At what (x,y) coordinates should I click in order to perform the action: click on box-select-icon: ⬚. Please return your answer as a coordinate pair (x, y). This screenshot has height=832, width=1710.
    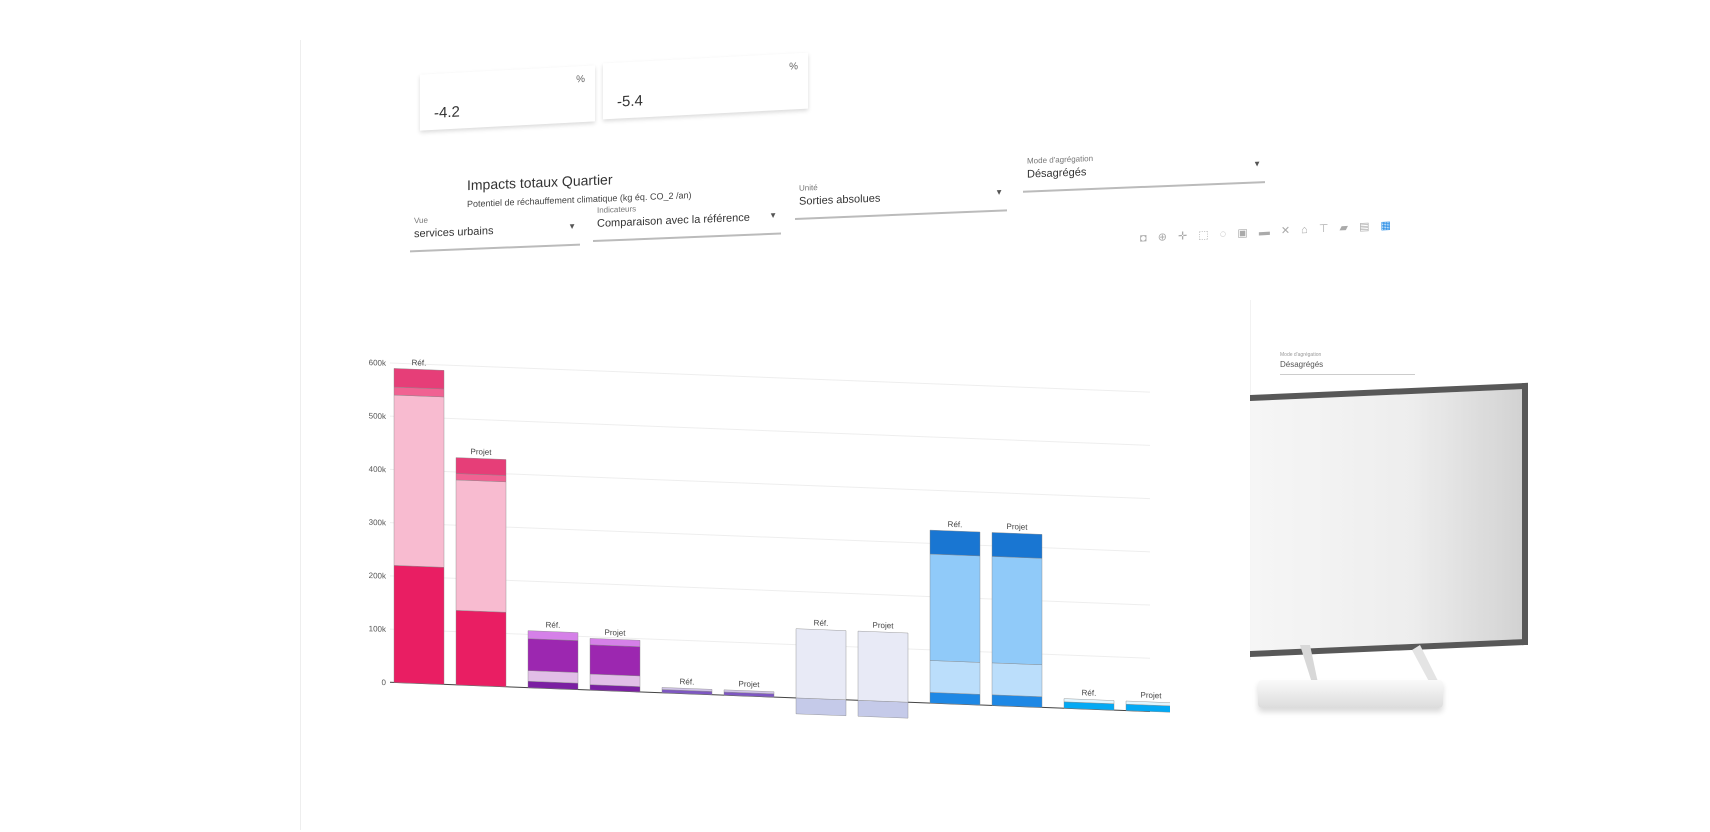
    Looking at the image, I should click on (1205, 235).